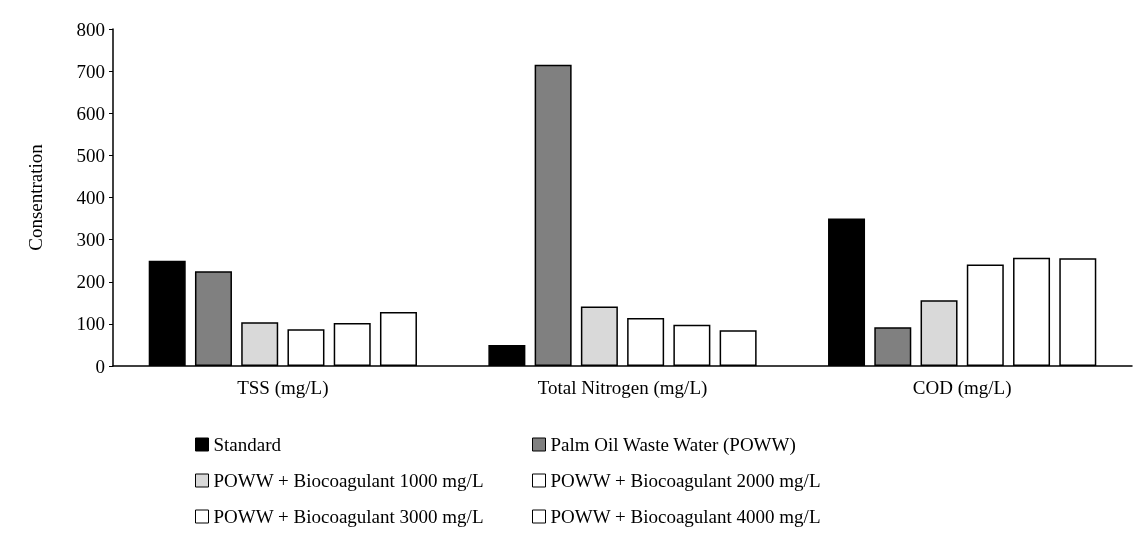 The width and height of the screenshot is (1142, 557). What do you see at coordinates (100, 366) in the screenshot?
I see `y-tick-label: 0` at bounding box center [100, 366].